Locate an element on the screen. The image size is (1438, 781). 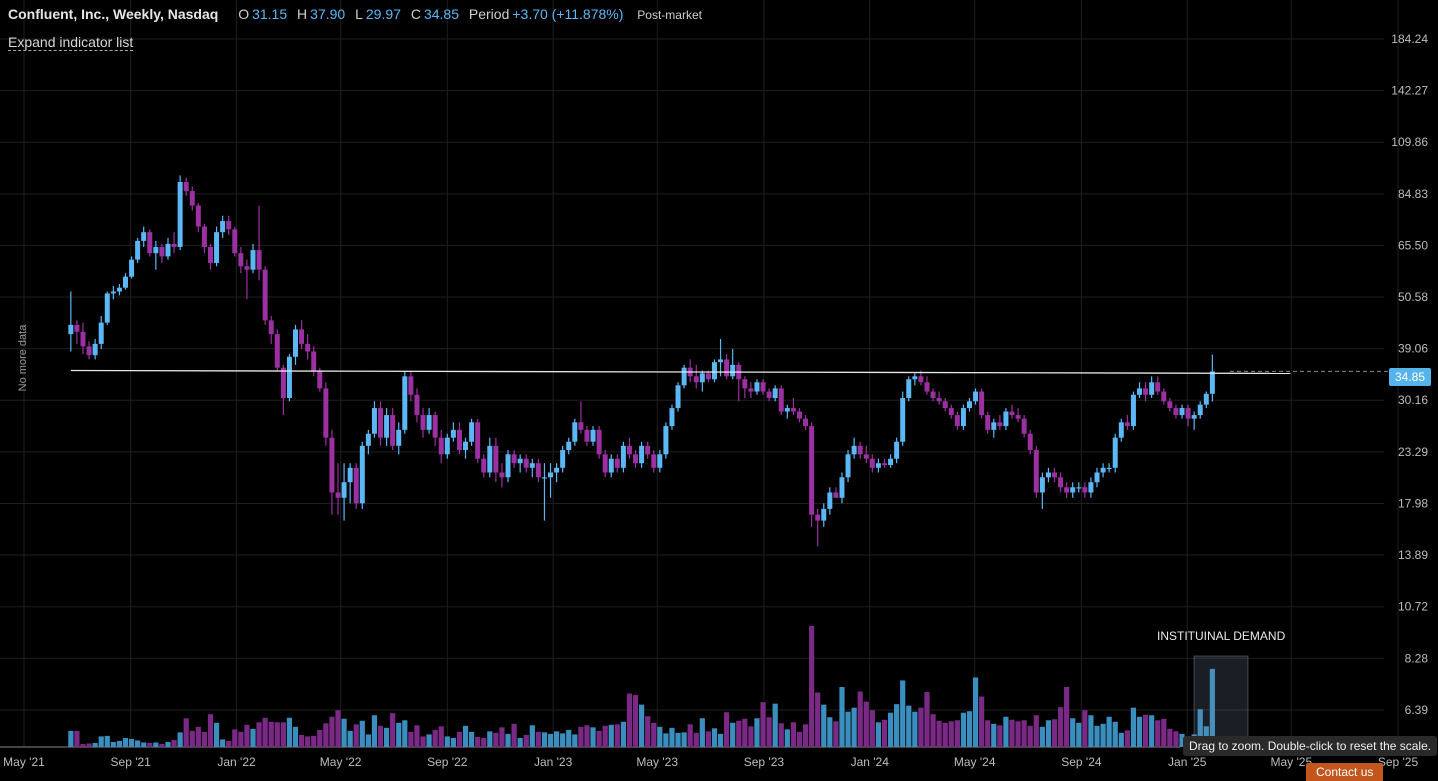
close-value: 34.85 is located at coordinates (441, 14).